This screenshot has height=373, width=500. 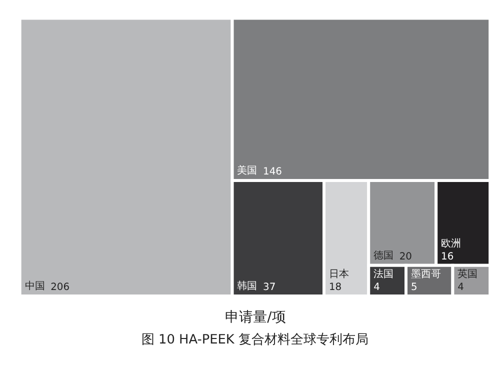 What do you see at coordinates (247, 170) in the screenshot?
I see `category-label: 美国` at bounding box center [247, 170].